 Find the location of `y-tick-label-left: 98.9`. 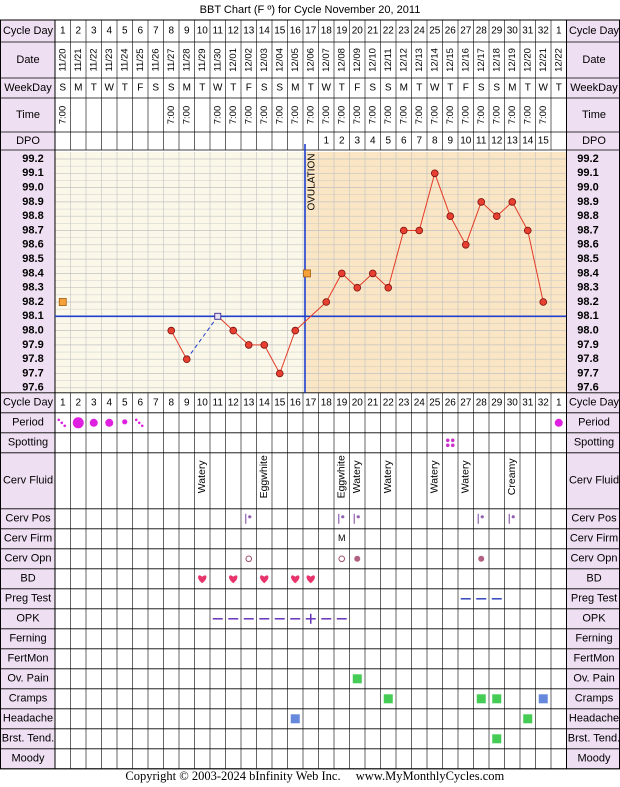

y-tick-label-left: 98.9 is located at coordinates (32, 202).